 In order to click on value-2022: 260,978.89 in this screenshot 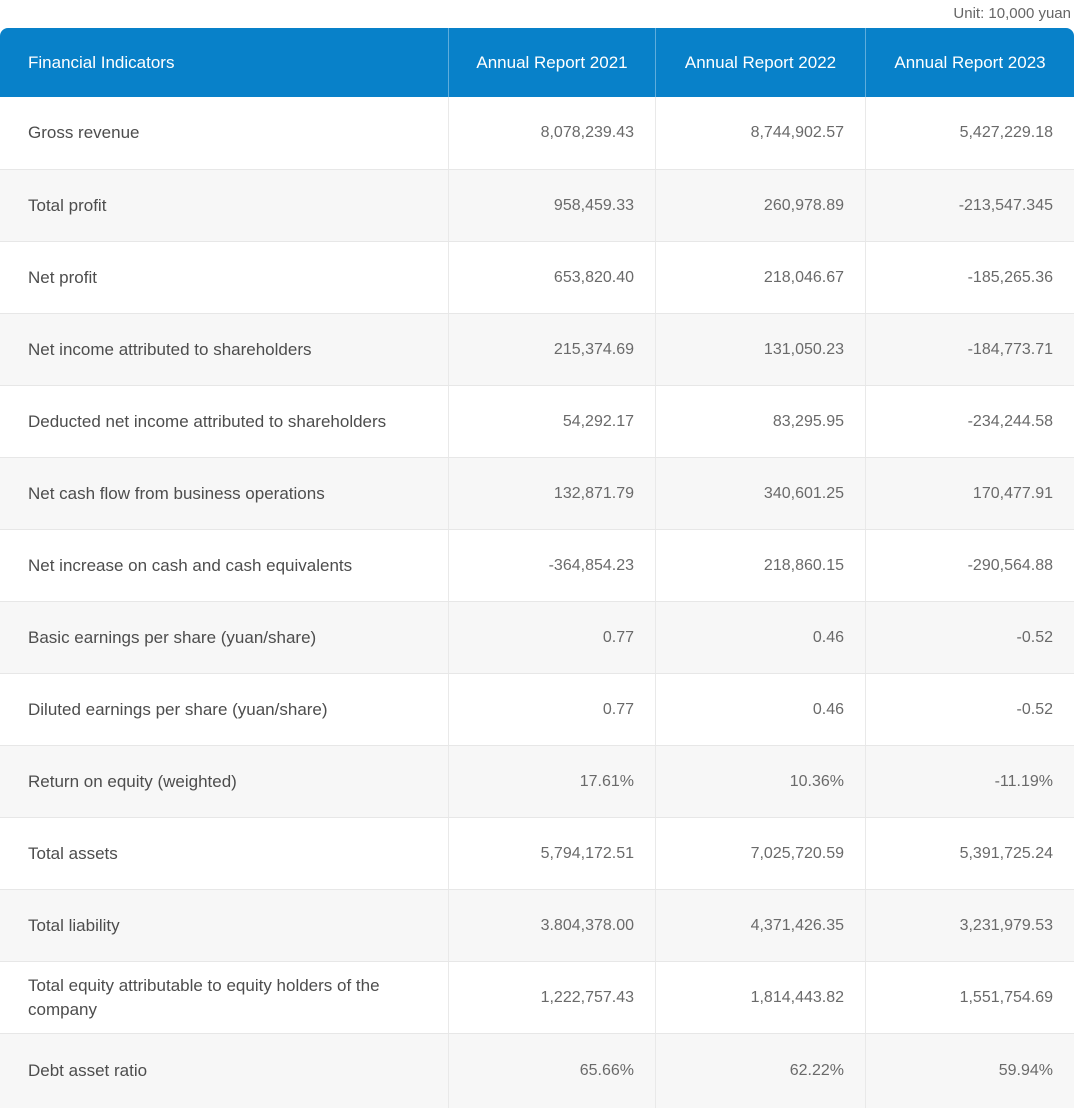, I will do `click(760, 205)`.